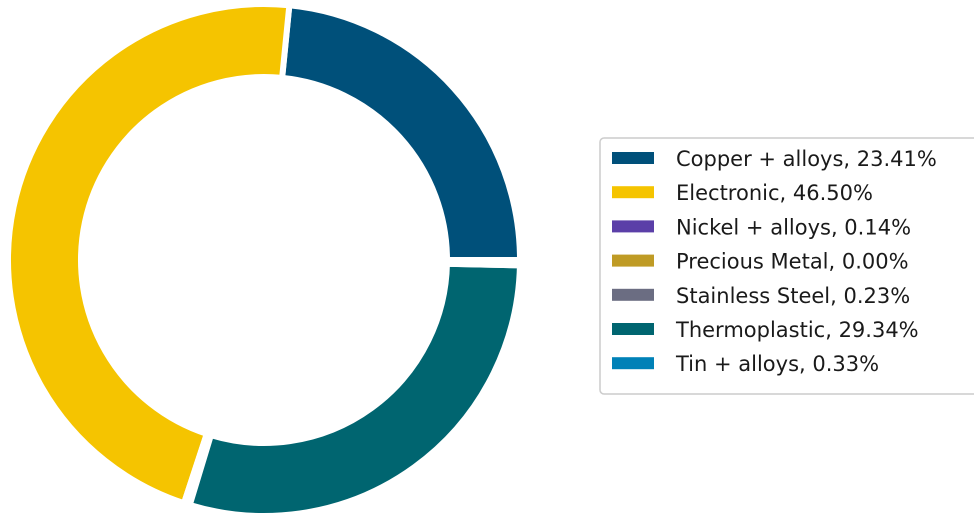 The width and height of the screenshot is (974, 521). I want to click on slice-copper-alloys, so click(401, 132).